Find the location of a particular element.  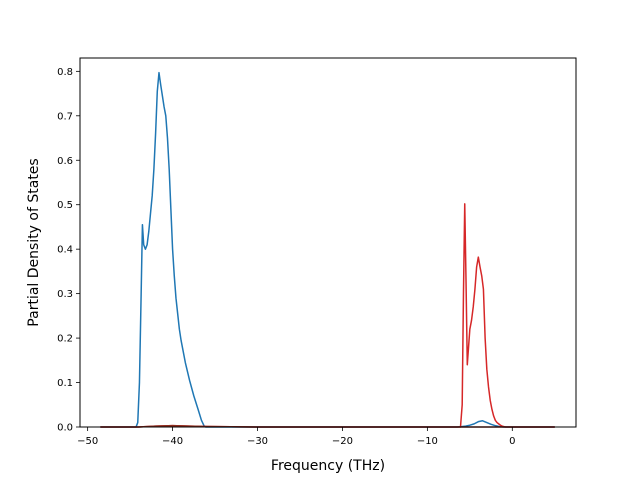

y-axis-label: Partial Density of States is located at coordinates (34, 242).